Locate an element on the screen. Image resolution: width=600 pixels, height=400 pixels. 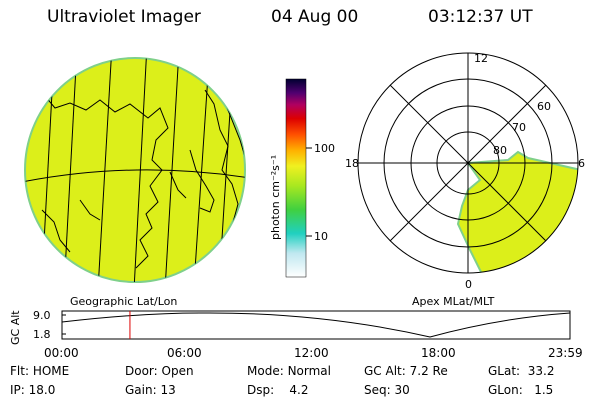
altitude-plot-frame is located at coordinates (316, 325).